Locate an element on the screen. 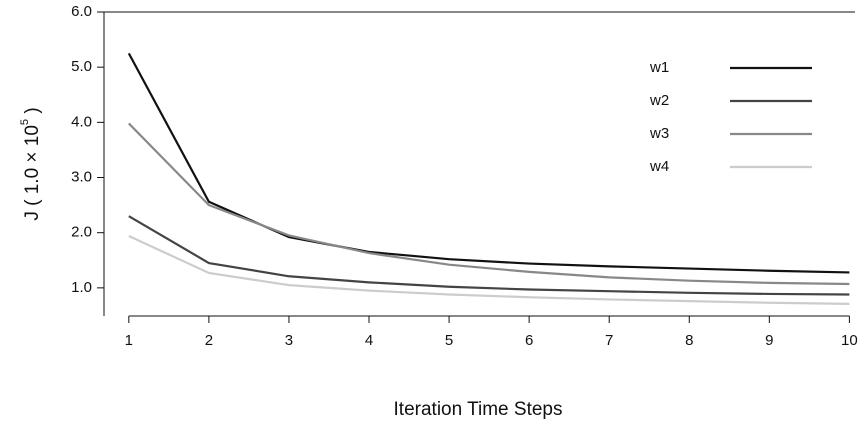  y-axis-label-text: J ( 1.0 × 10 is located at coordinates (32, 173).